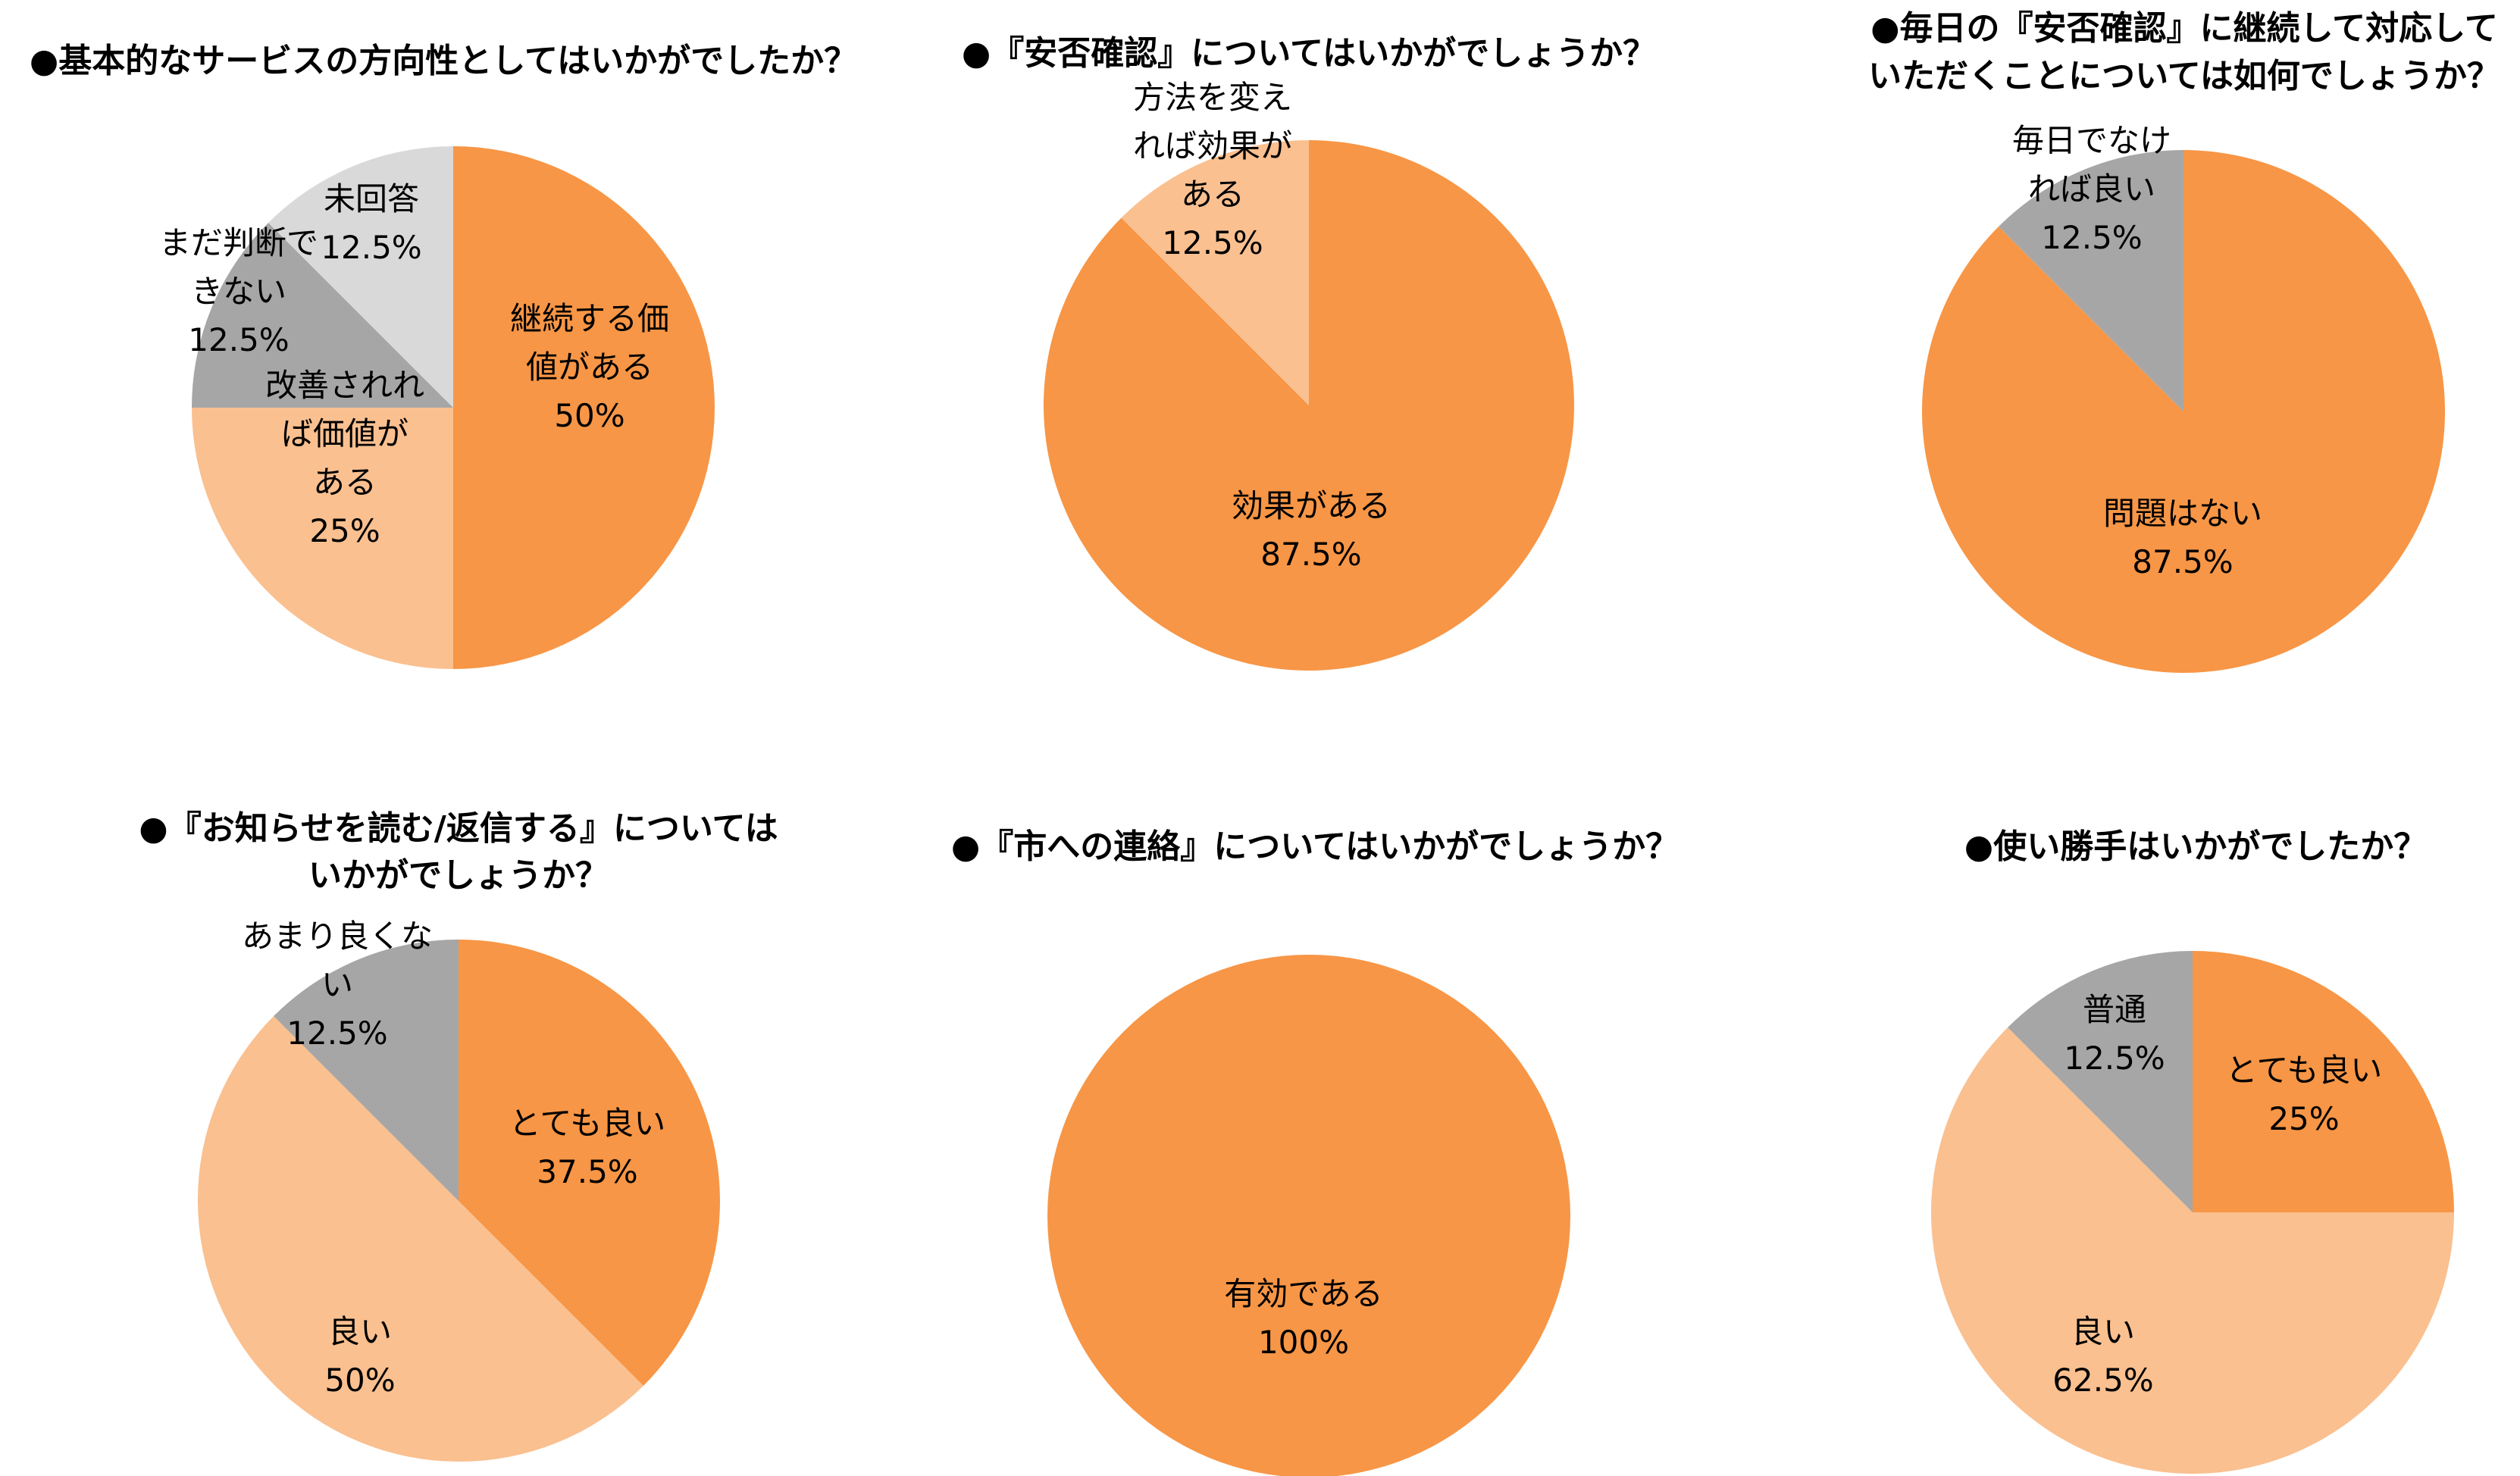 The image size is (2520, 1476). What do you see at coordinates (344, 458) in the screenshot?
I see `data-label: 改善されれば価値がある 25%` at bounding box center [344, 458].